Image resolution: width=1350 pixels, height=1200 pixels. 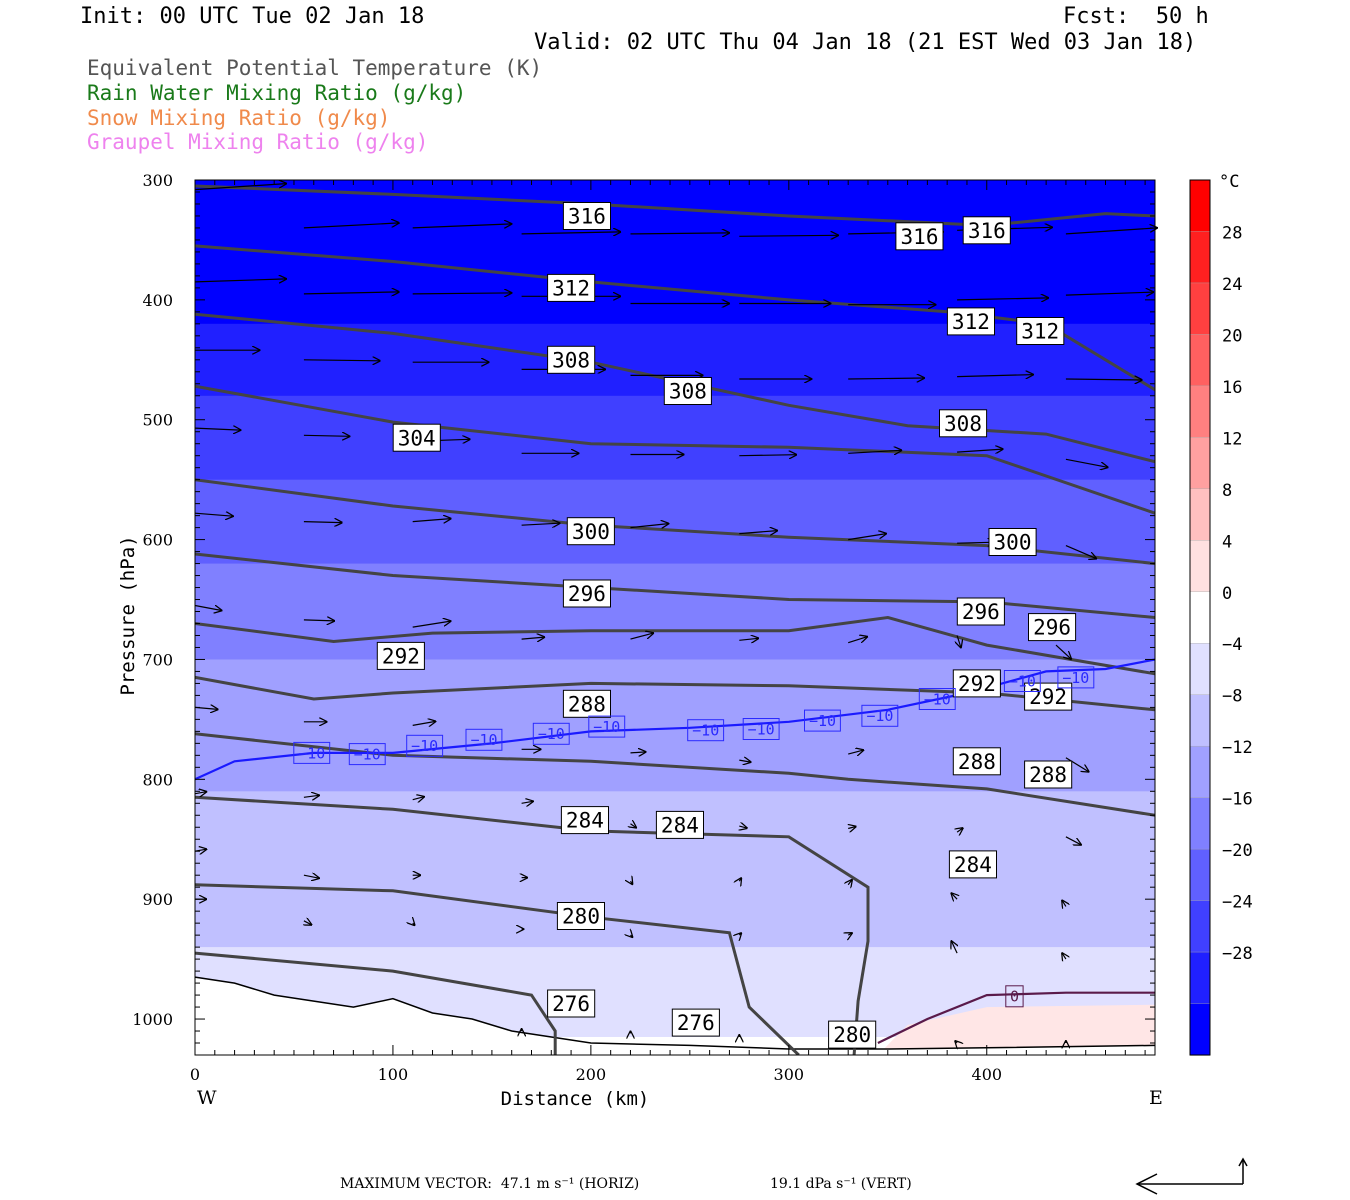 What do you see at coordinates (841, 1184) in the screenshot?
I see `max-vert-text: 19.1 dPa s⁻¹ (VERT)` at bounding box center [841, 1184].